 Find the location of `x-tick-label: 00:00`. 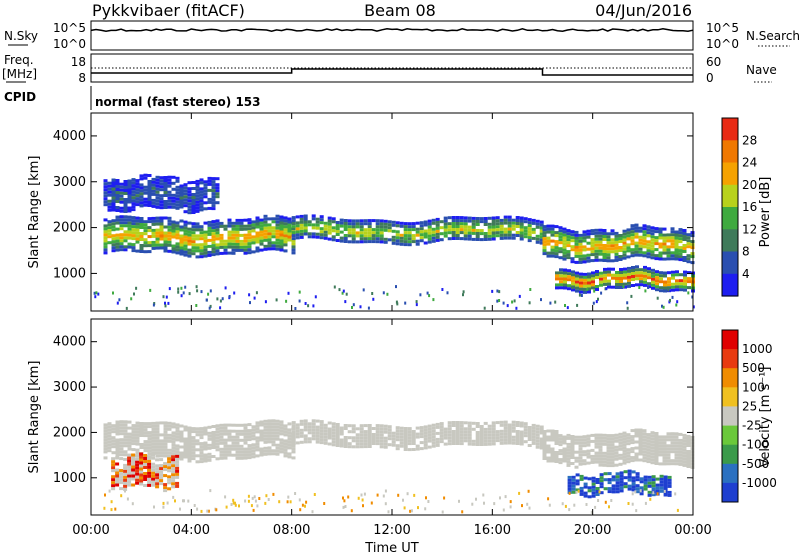

x-tick-label: 00:00 is located at coordinates (90, 530).